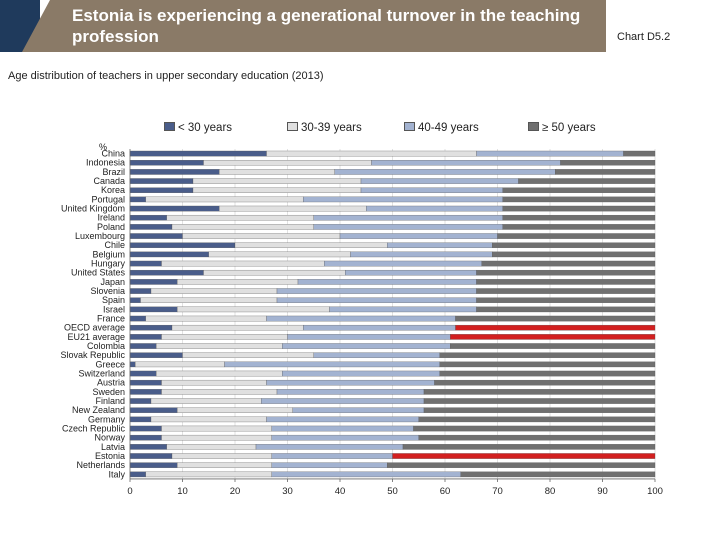 This screenshot has height=540, width=720. Describe the element at coordinates (92, 355) in the screenshot. I see `category-label: Slovak Republic` at that location.